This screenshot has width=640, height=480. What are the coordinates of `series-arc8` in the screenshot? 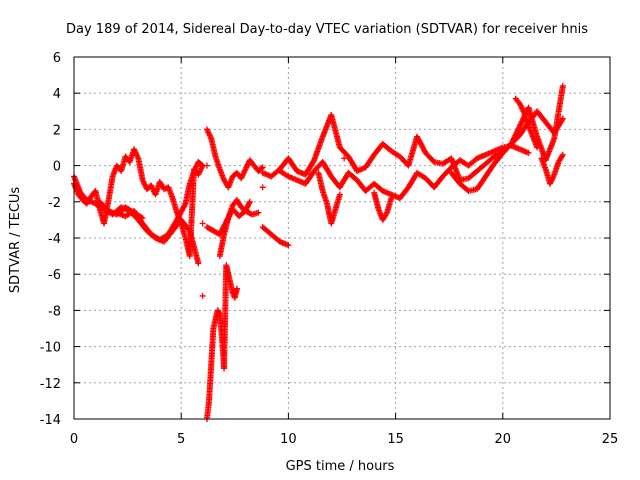 It's located at (234, 228).